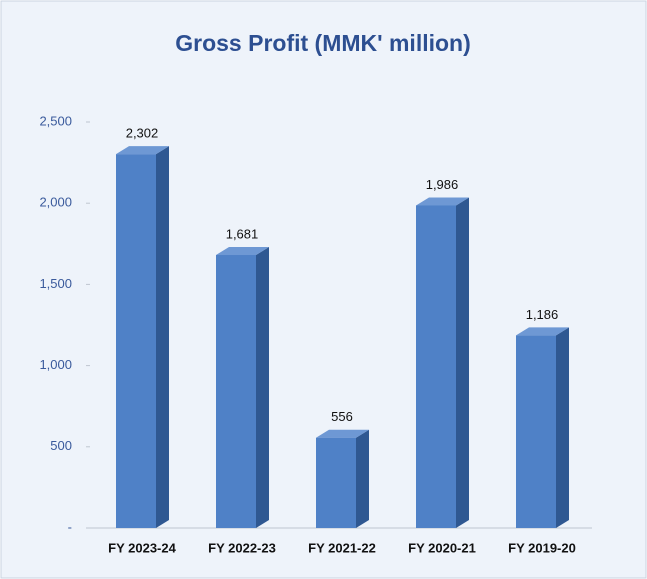  What do you see at coordinates (242, 547) in the screenshot?
I see `x-tick-label: FY 2022-23` at bounding box center [242, 547].